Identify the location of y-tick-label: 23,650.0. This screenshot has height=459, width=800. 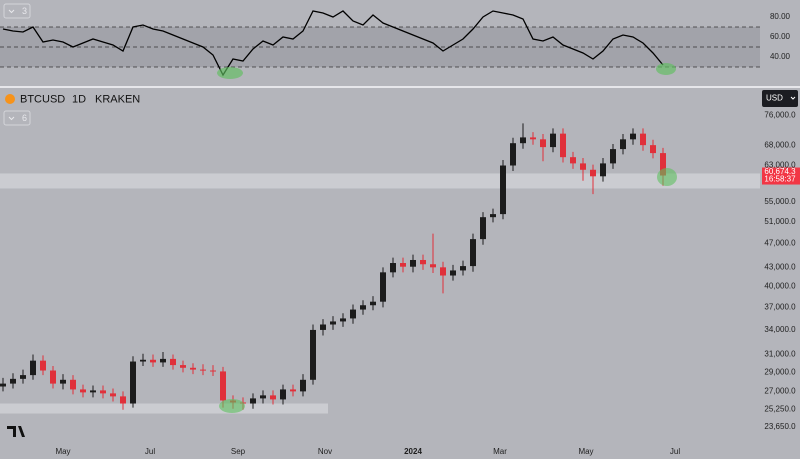
(780, 426).